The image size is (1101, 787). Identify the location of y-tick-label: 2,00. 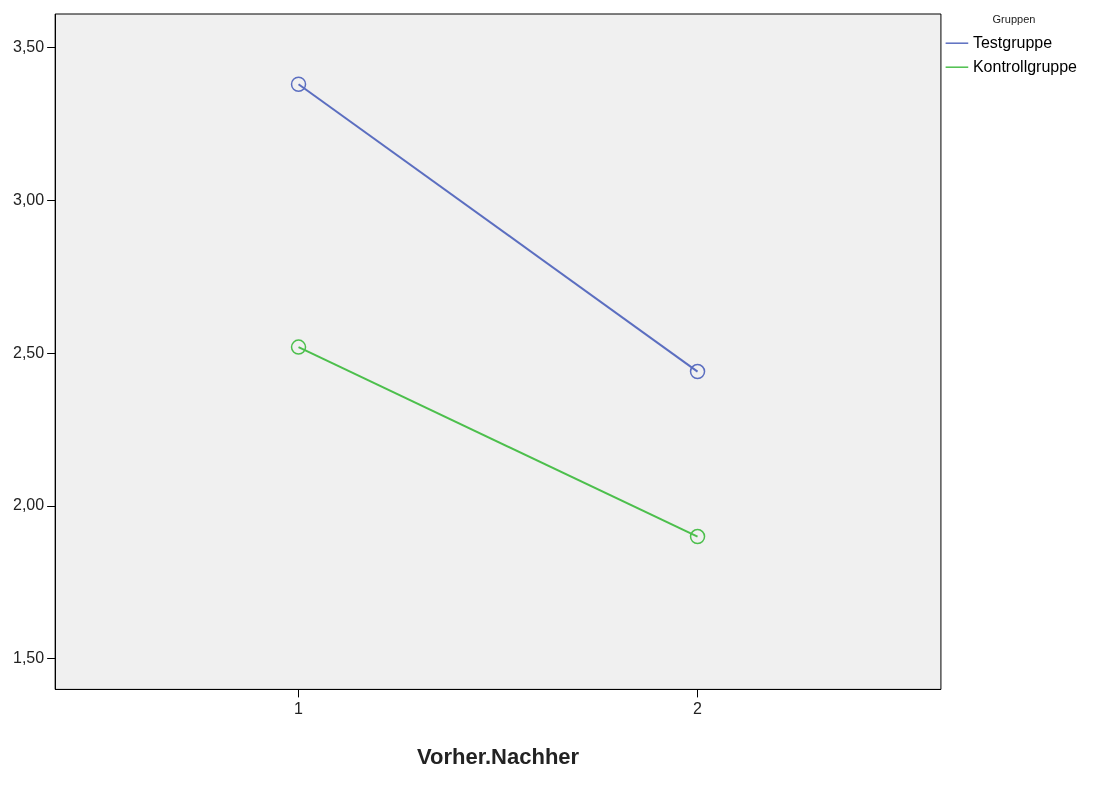
(29, 505).